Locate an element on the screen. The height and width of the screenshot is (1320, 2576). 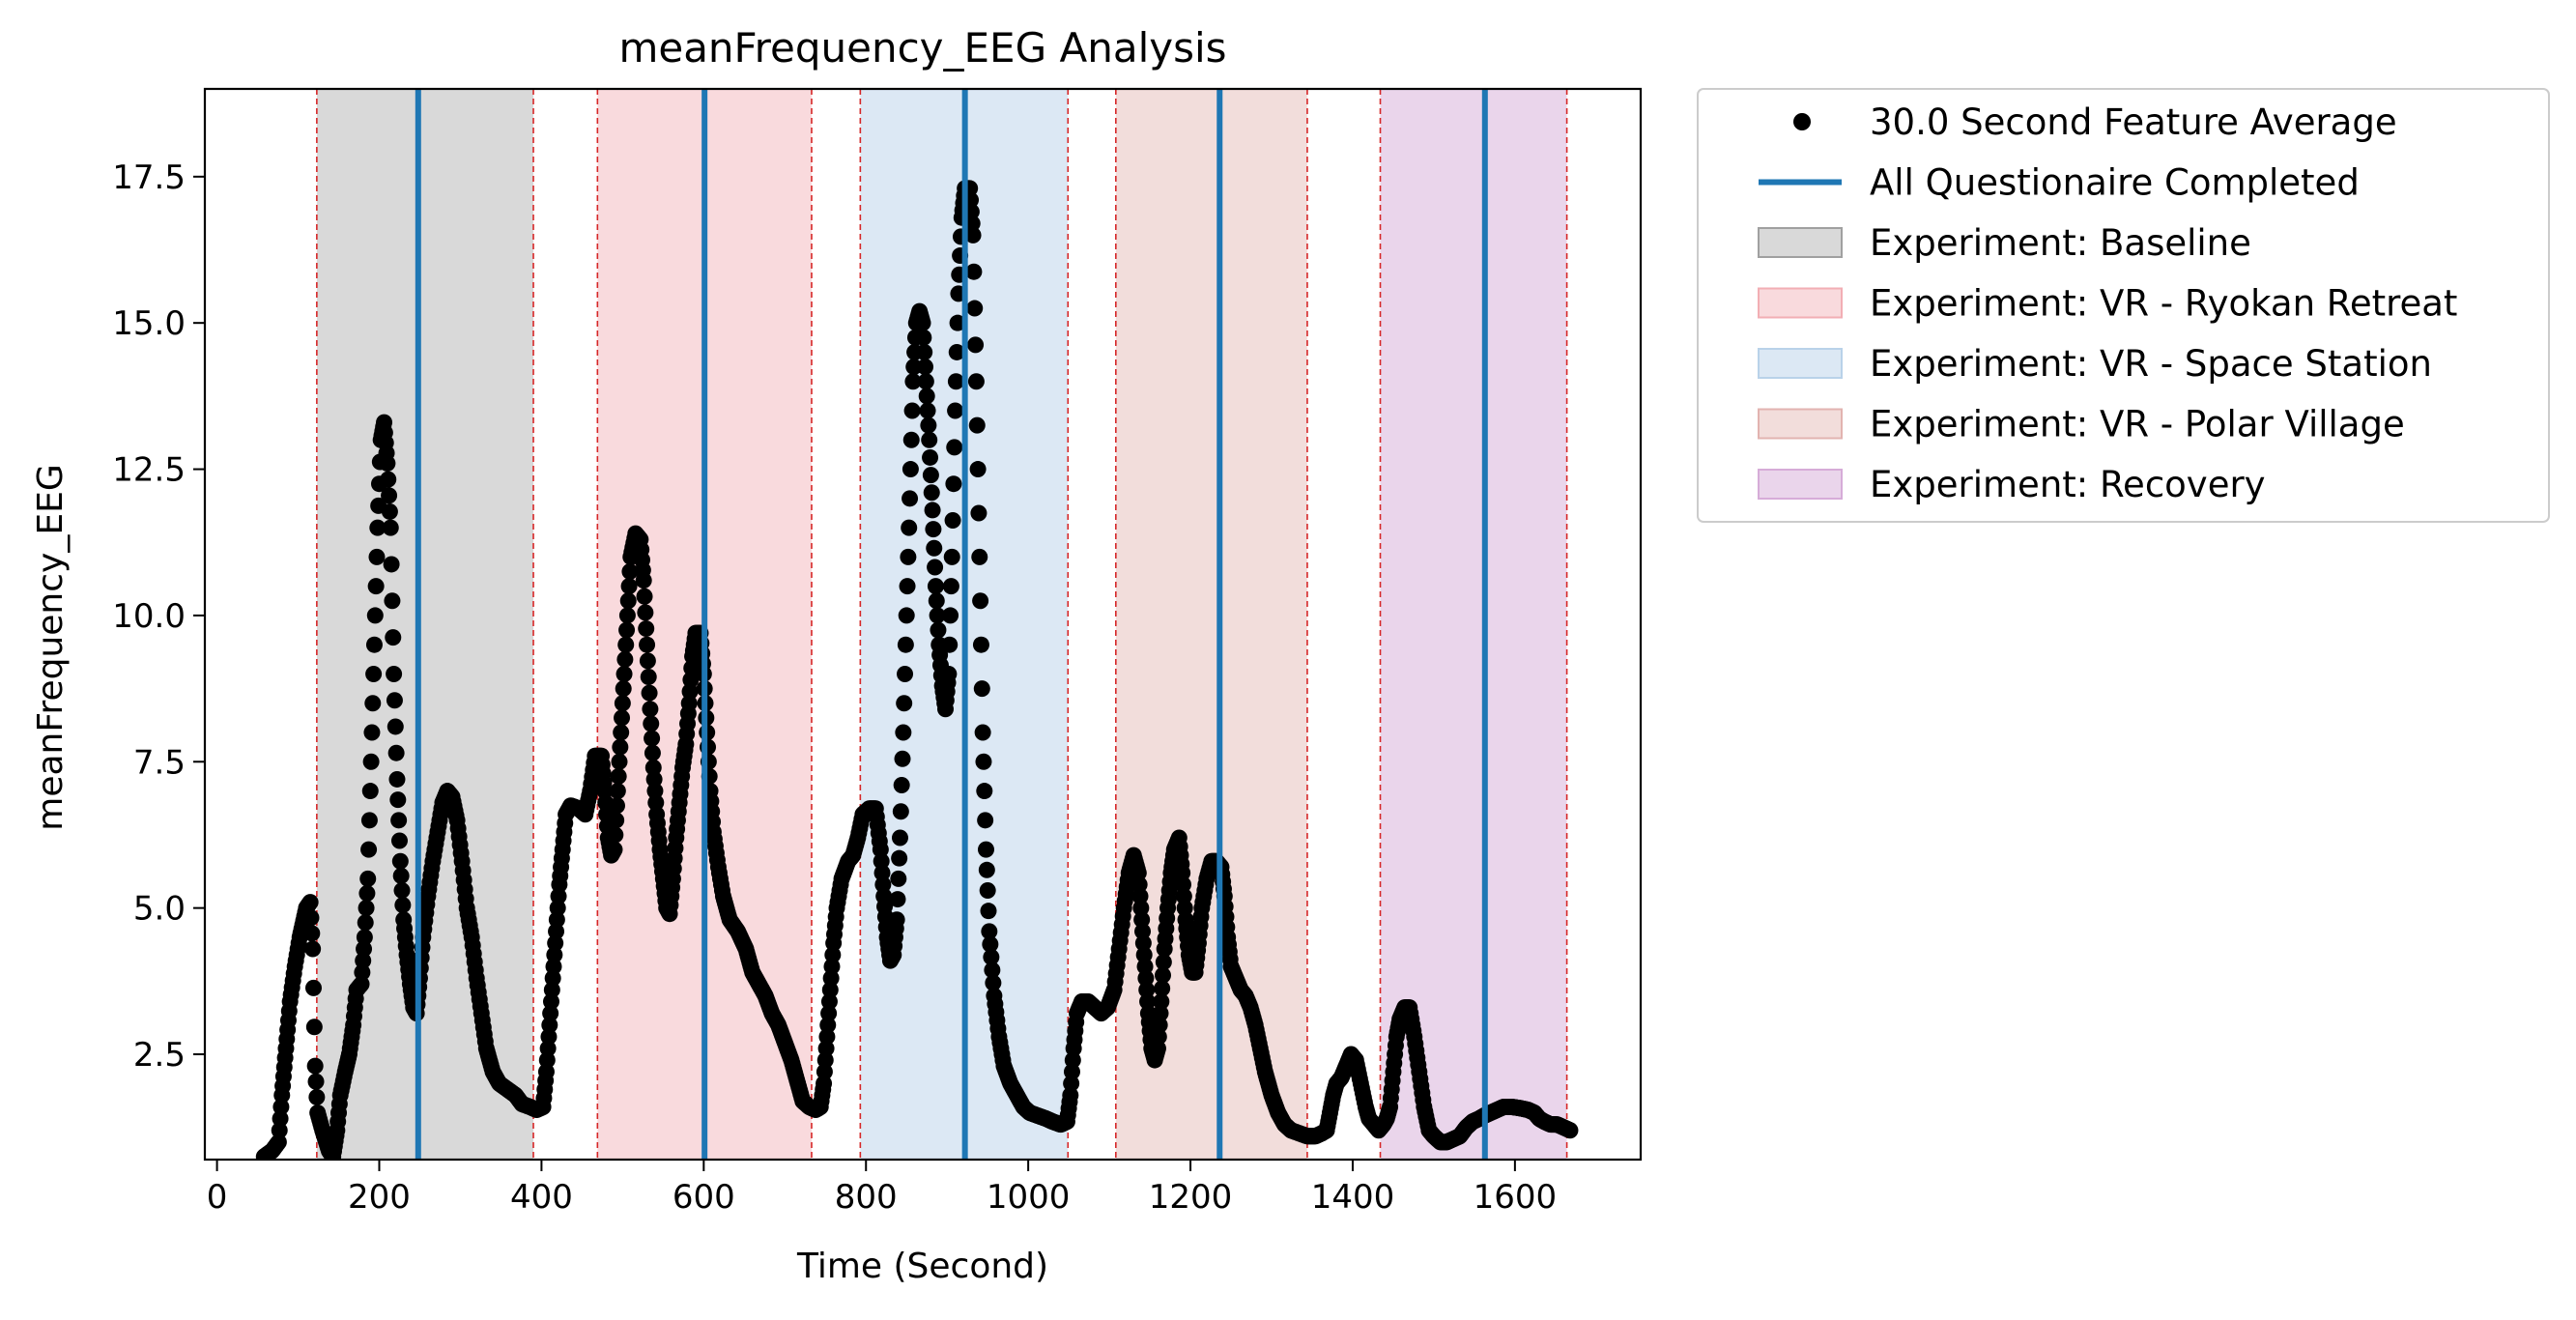
legend-entry-7: Experiment: Recovery is located at coordinates (2012, 485).